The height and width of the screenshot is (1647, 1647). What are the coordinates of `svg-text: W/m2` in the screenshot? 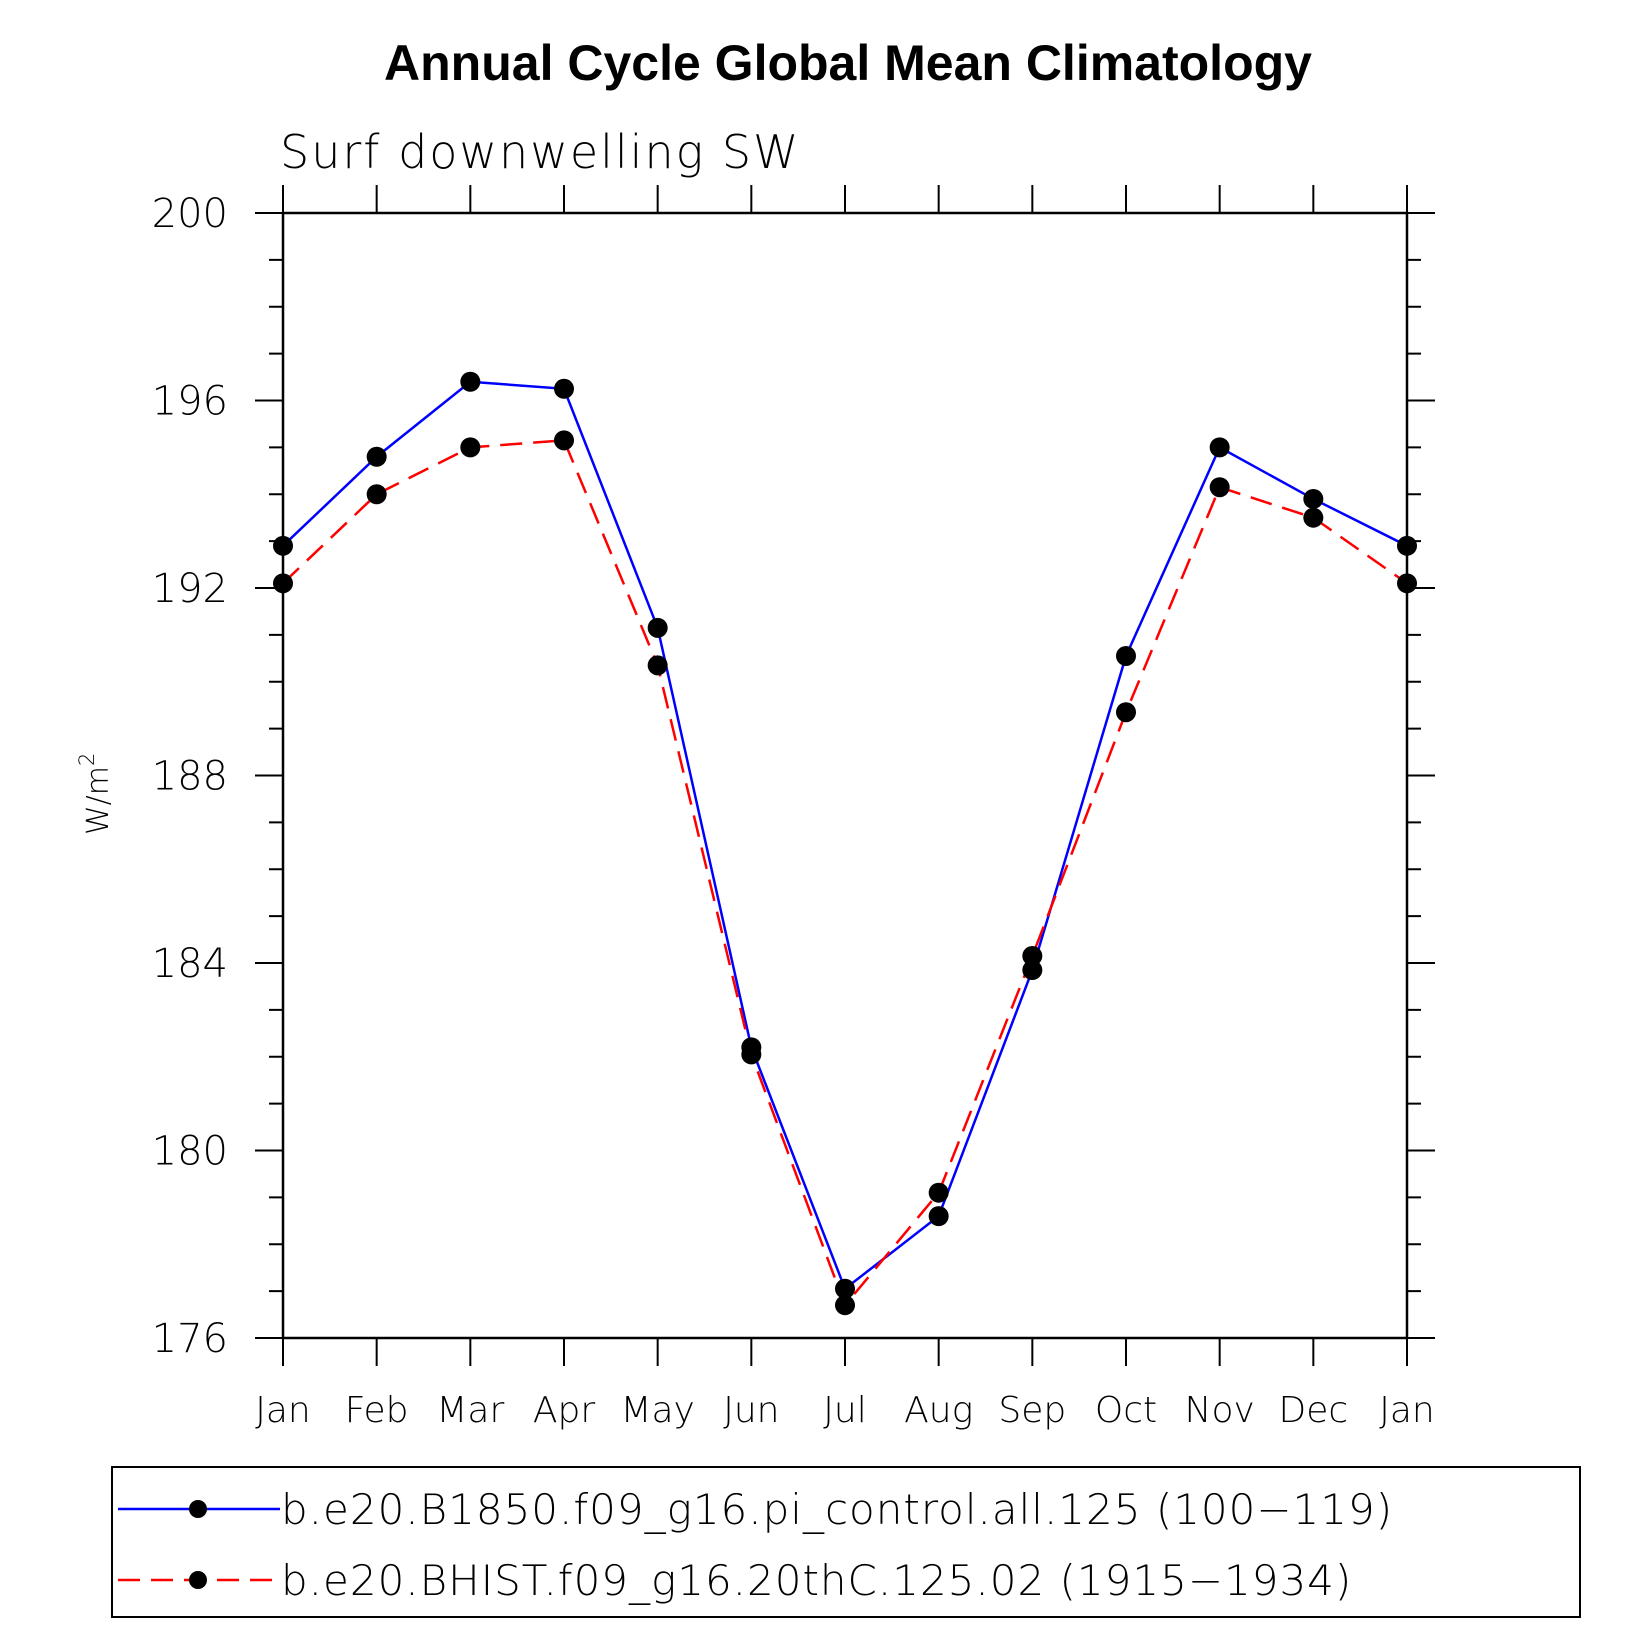 It's located at (95, 794).